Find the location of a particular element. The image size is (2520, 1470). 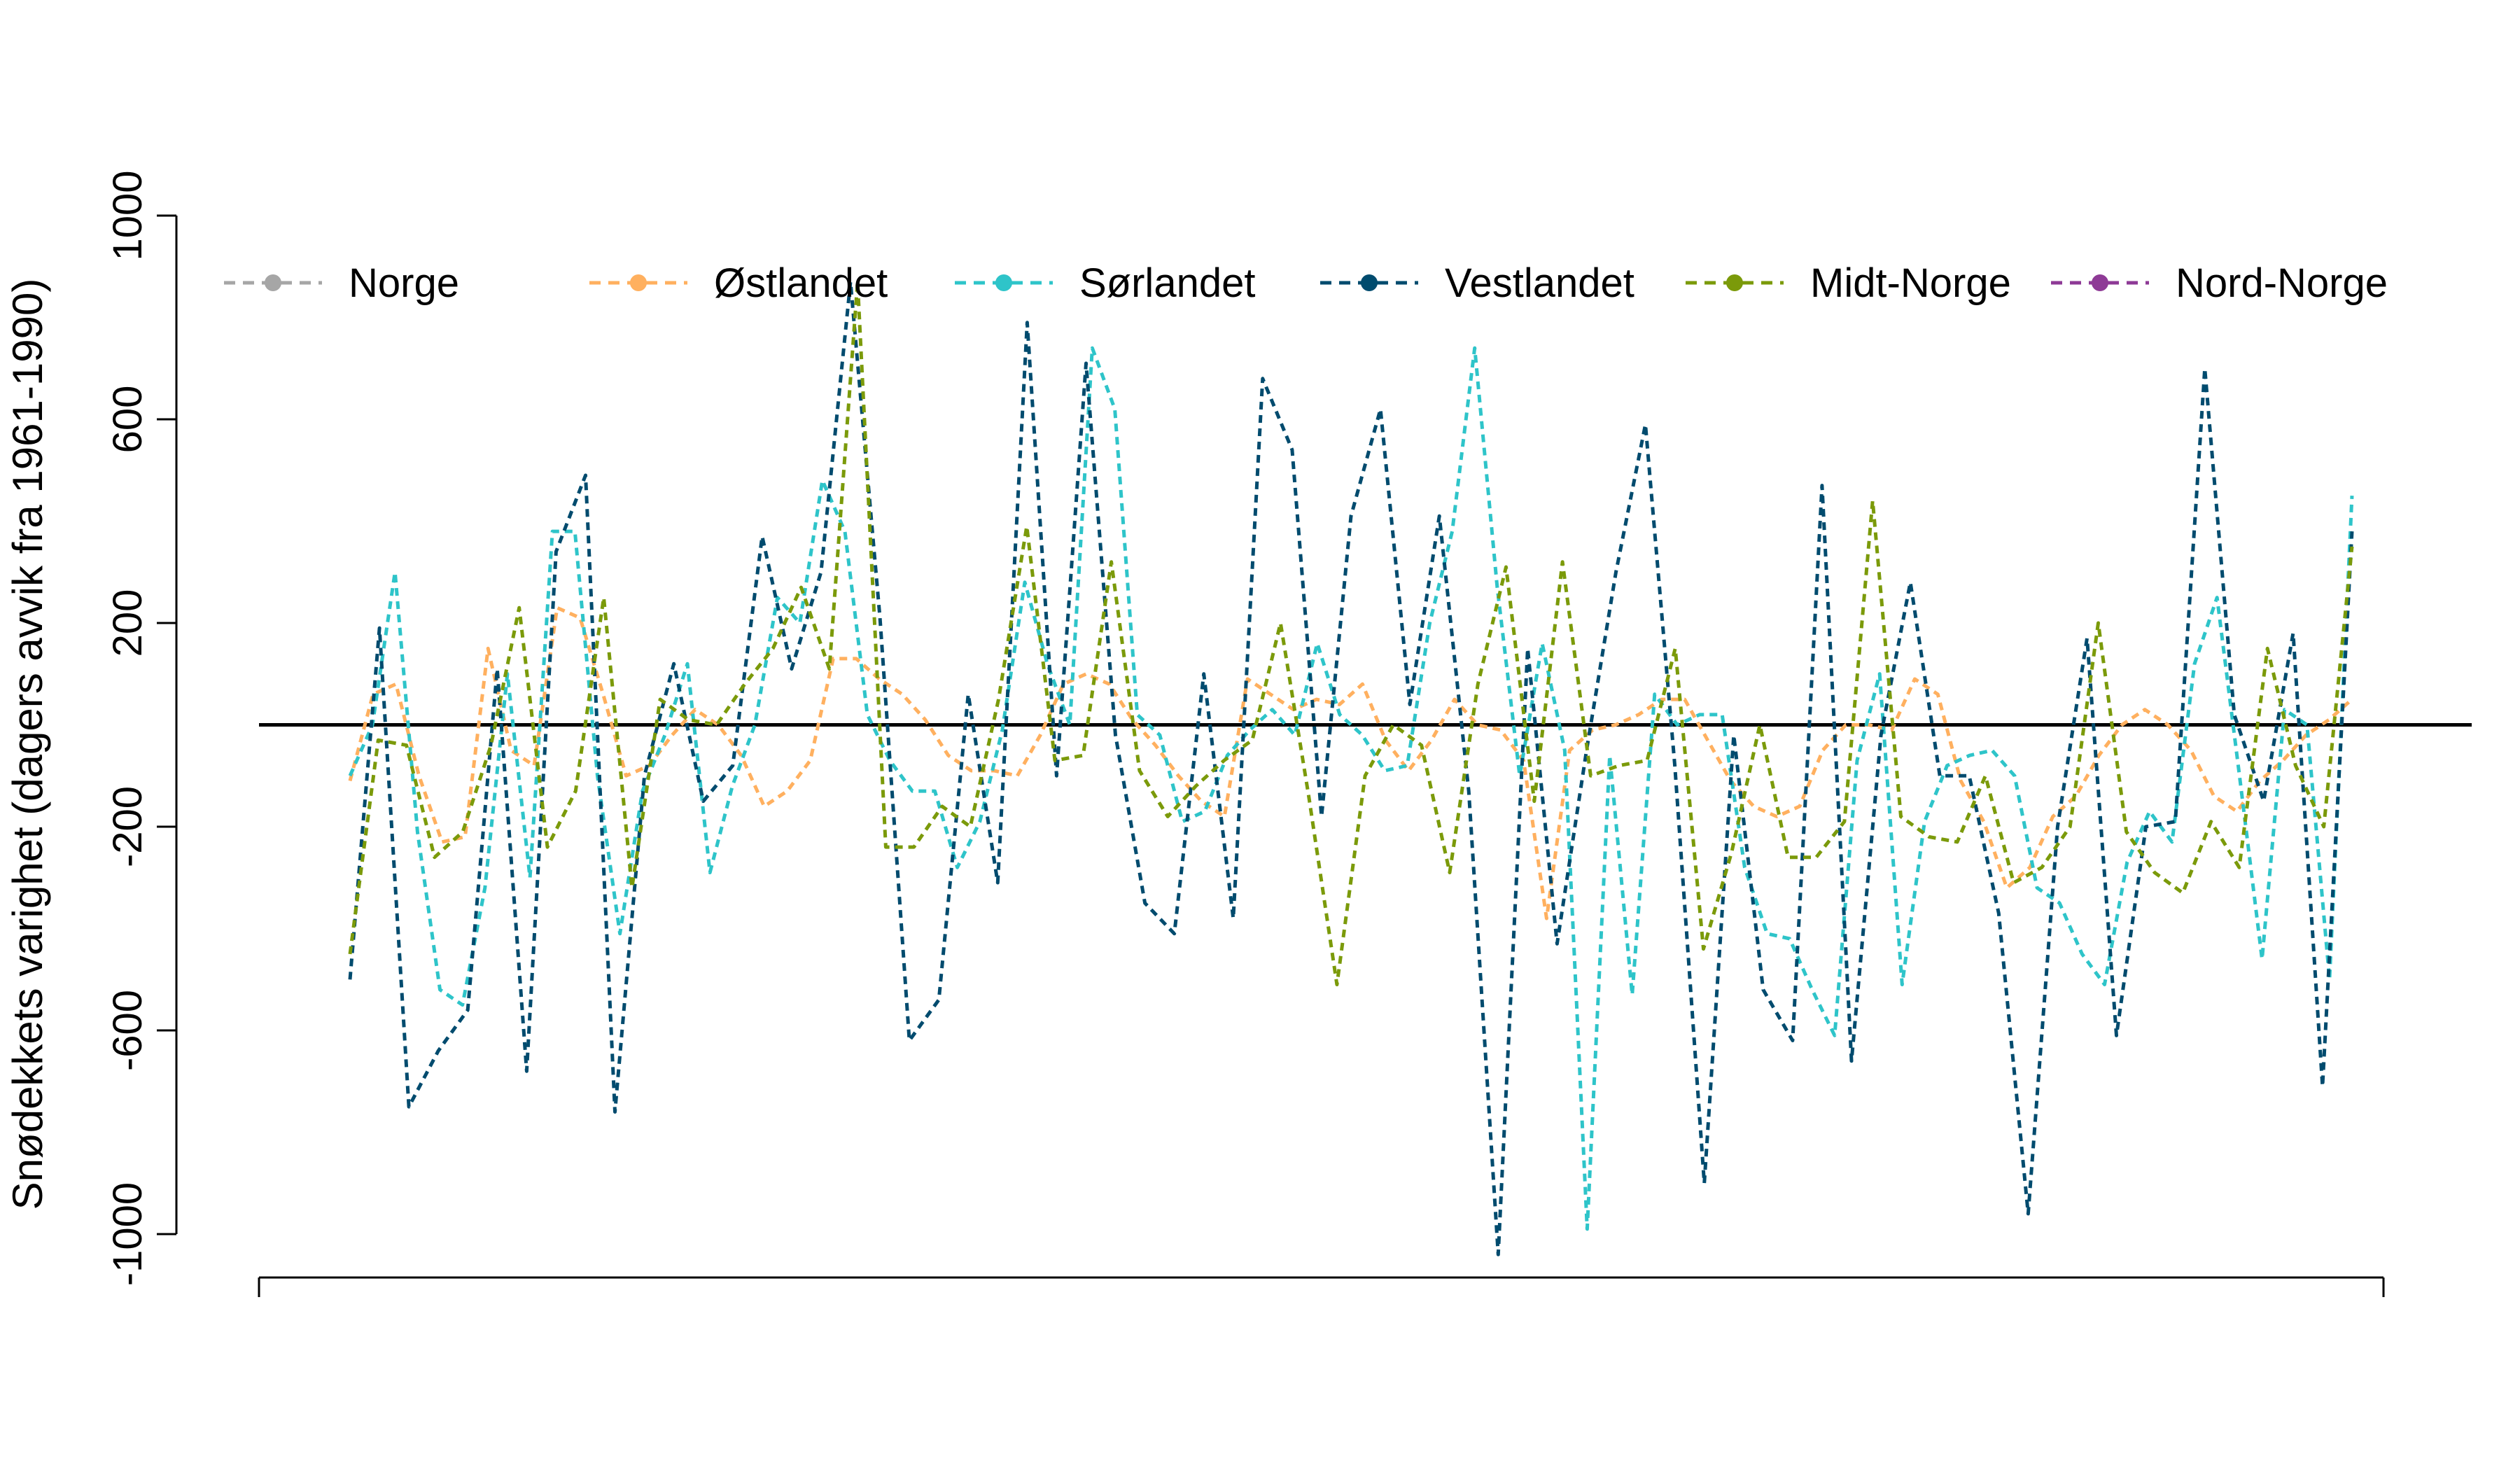

y-tick-label: 600 is located at coordinates (127, 420).